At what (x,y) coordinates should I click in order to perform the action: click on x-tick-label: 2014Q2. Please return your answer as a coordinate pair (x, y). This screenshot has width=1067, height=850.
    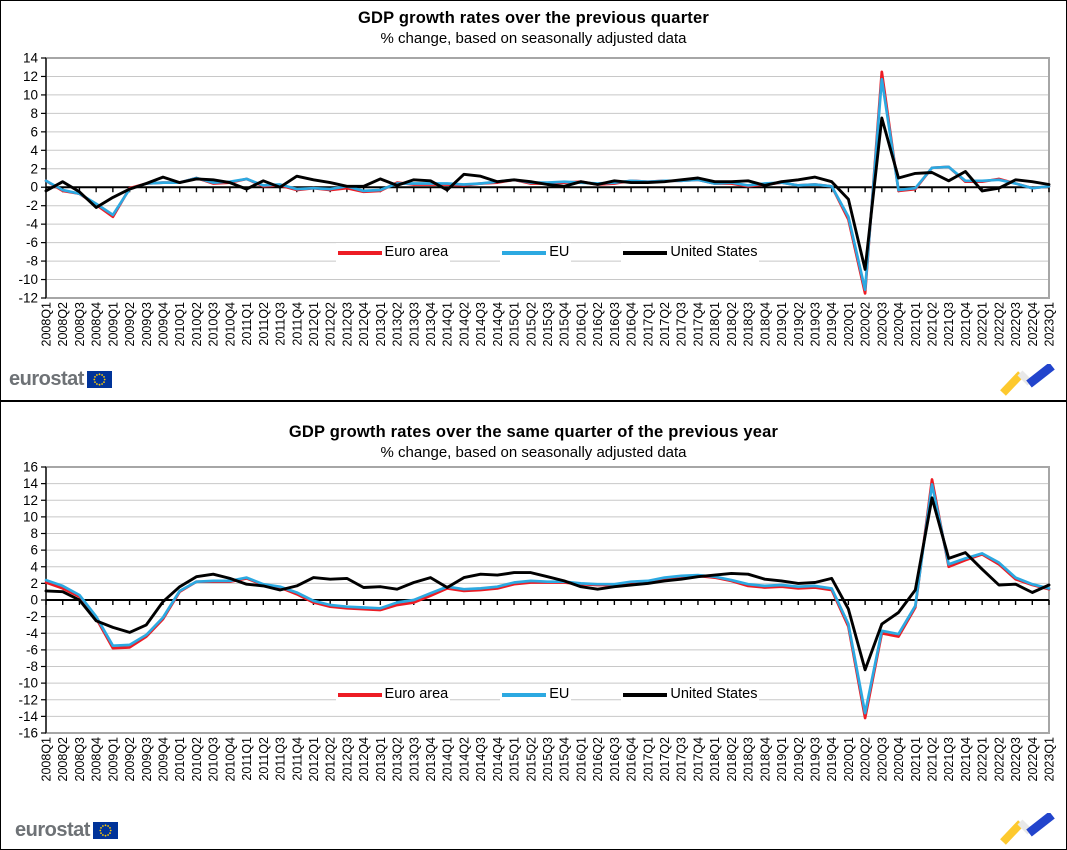
    Looking at the image, I should click on (464, 324).